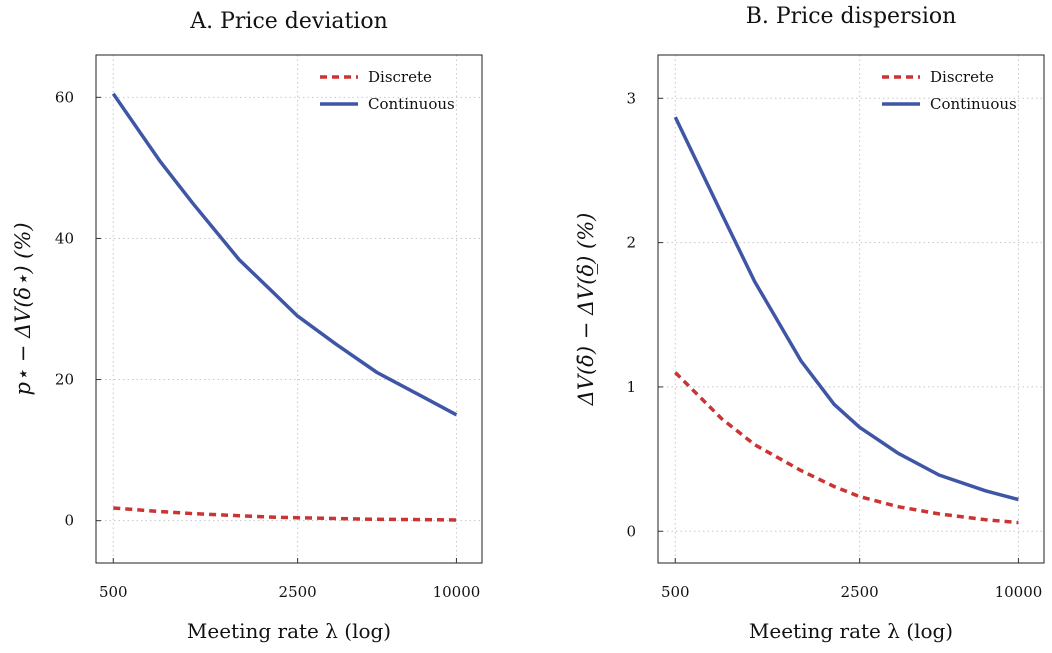 The image size is (1052, 653). Describe the element at coordinates (64, 238) in the screenshot. I see `y-tick-label: 40` at that location.